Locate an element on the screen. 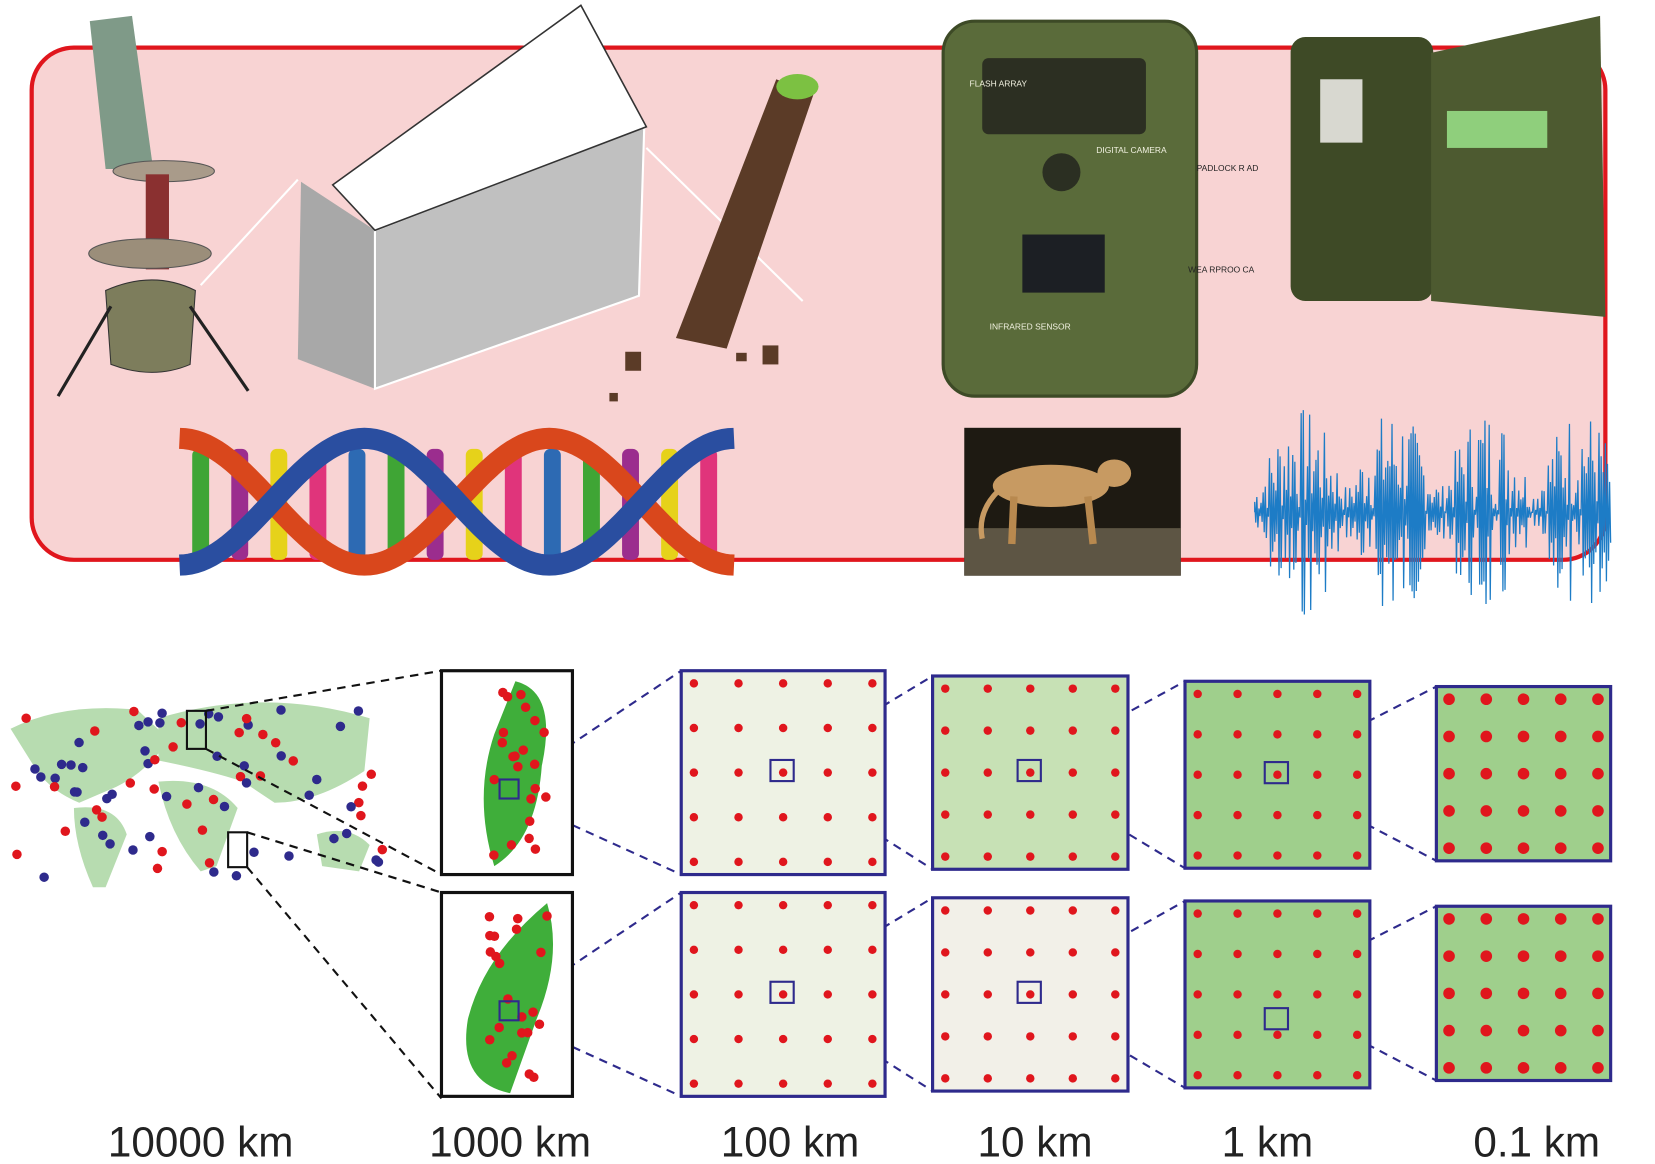 This screenshot has width=1655, height=1164. scale-label: 1000 km is located at coordinates (510, 1141).